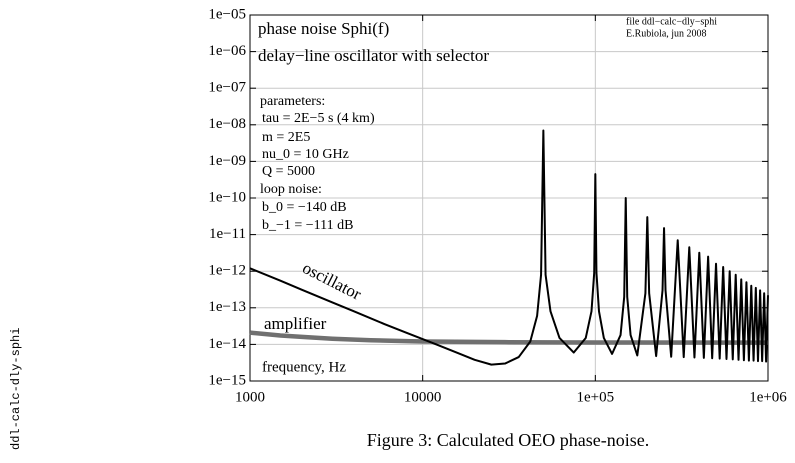 This screenshot has width=795, height=463. What do you see at coordinates (305, 154) in the screenshot?
I see `annotation: nu_0 = 10 GHz` at bounding box center [305, 154].